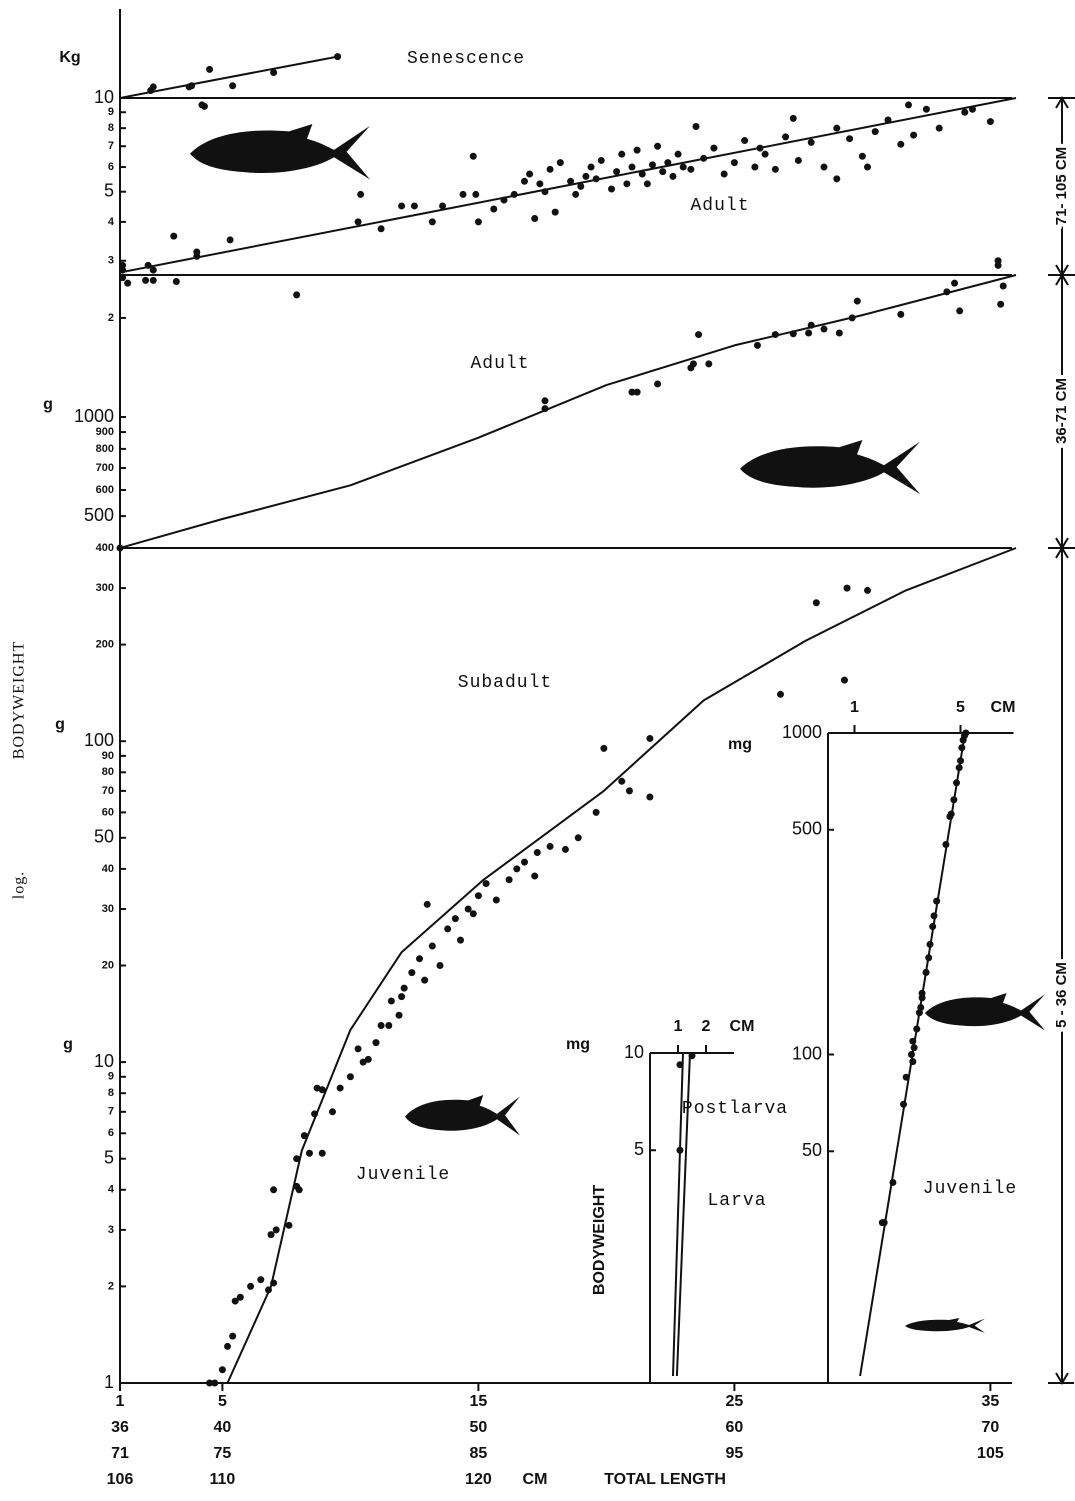  What do you see at coordinates (735, 1109) in the screenshot?
I see `stage-label: Postlarva` at bounding box center [735, 1109].